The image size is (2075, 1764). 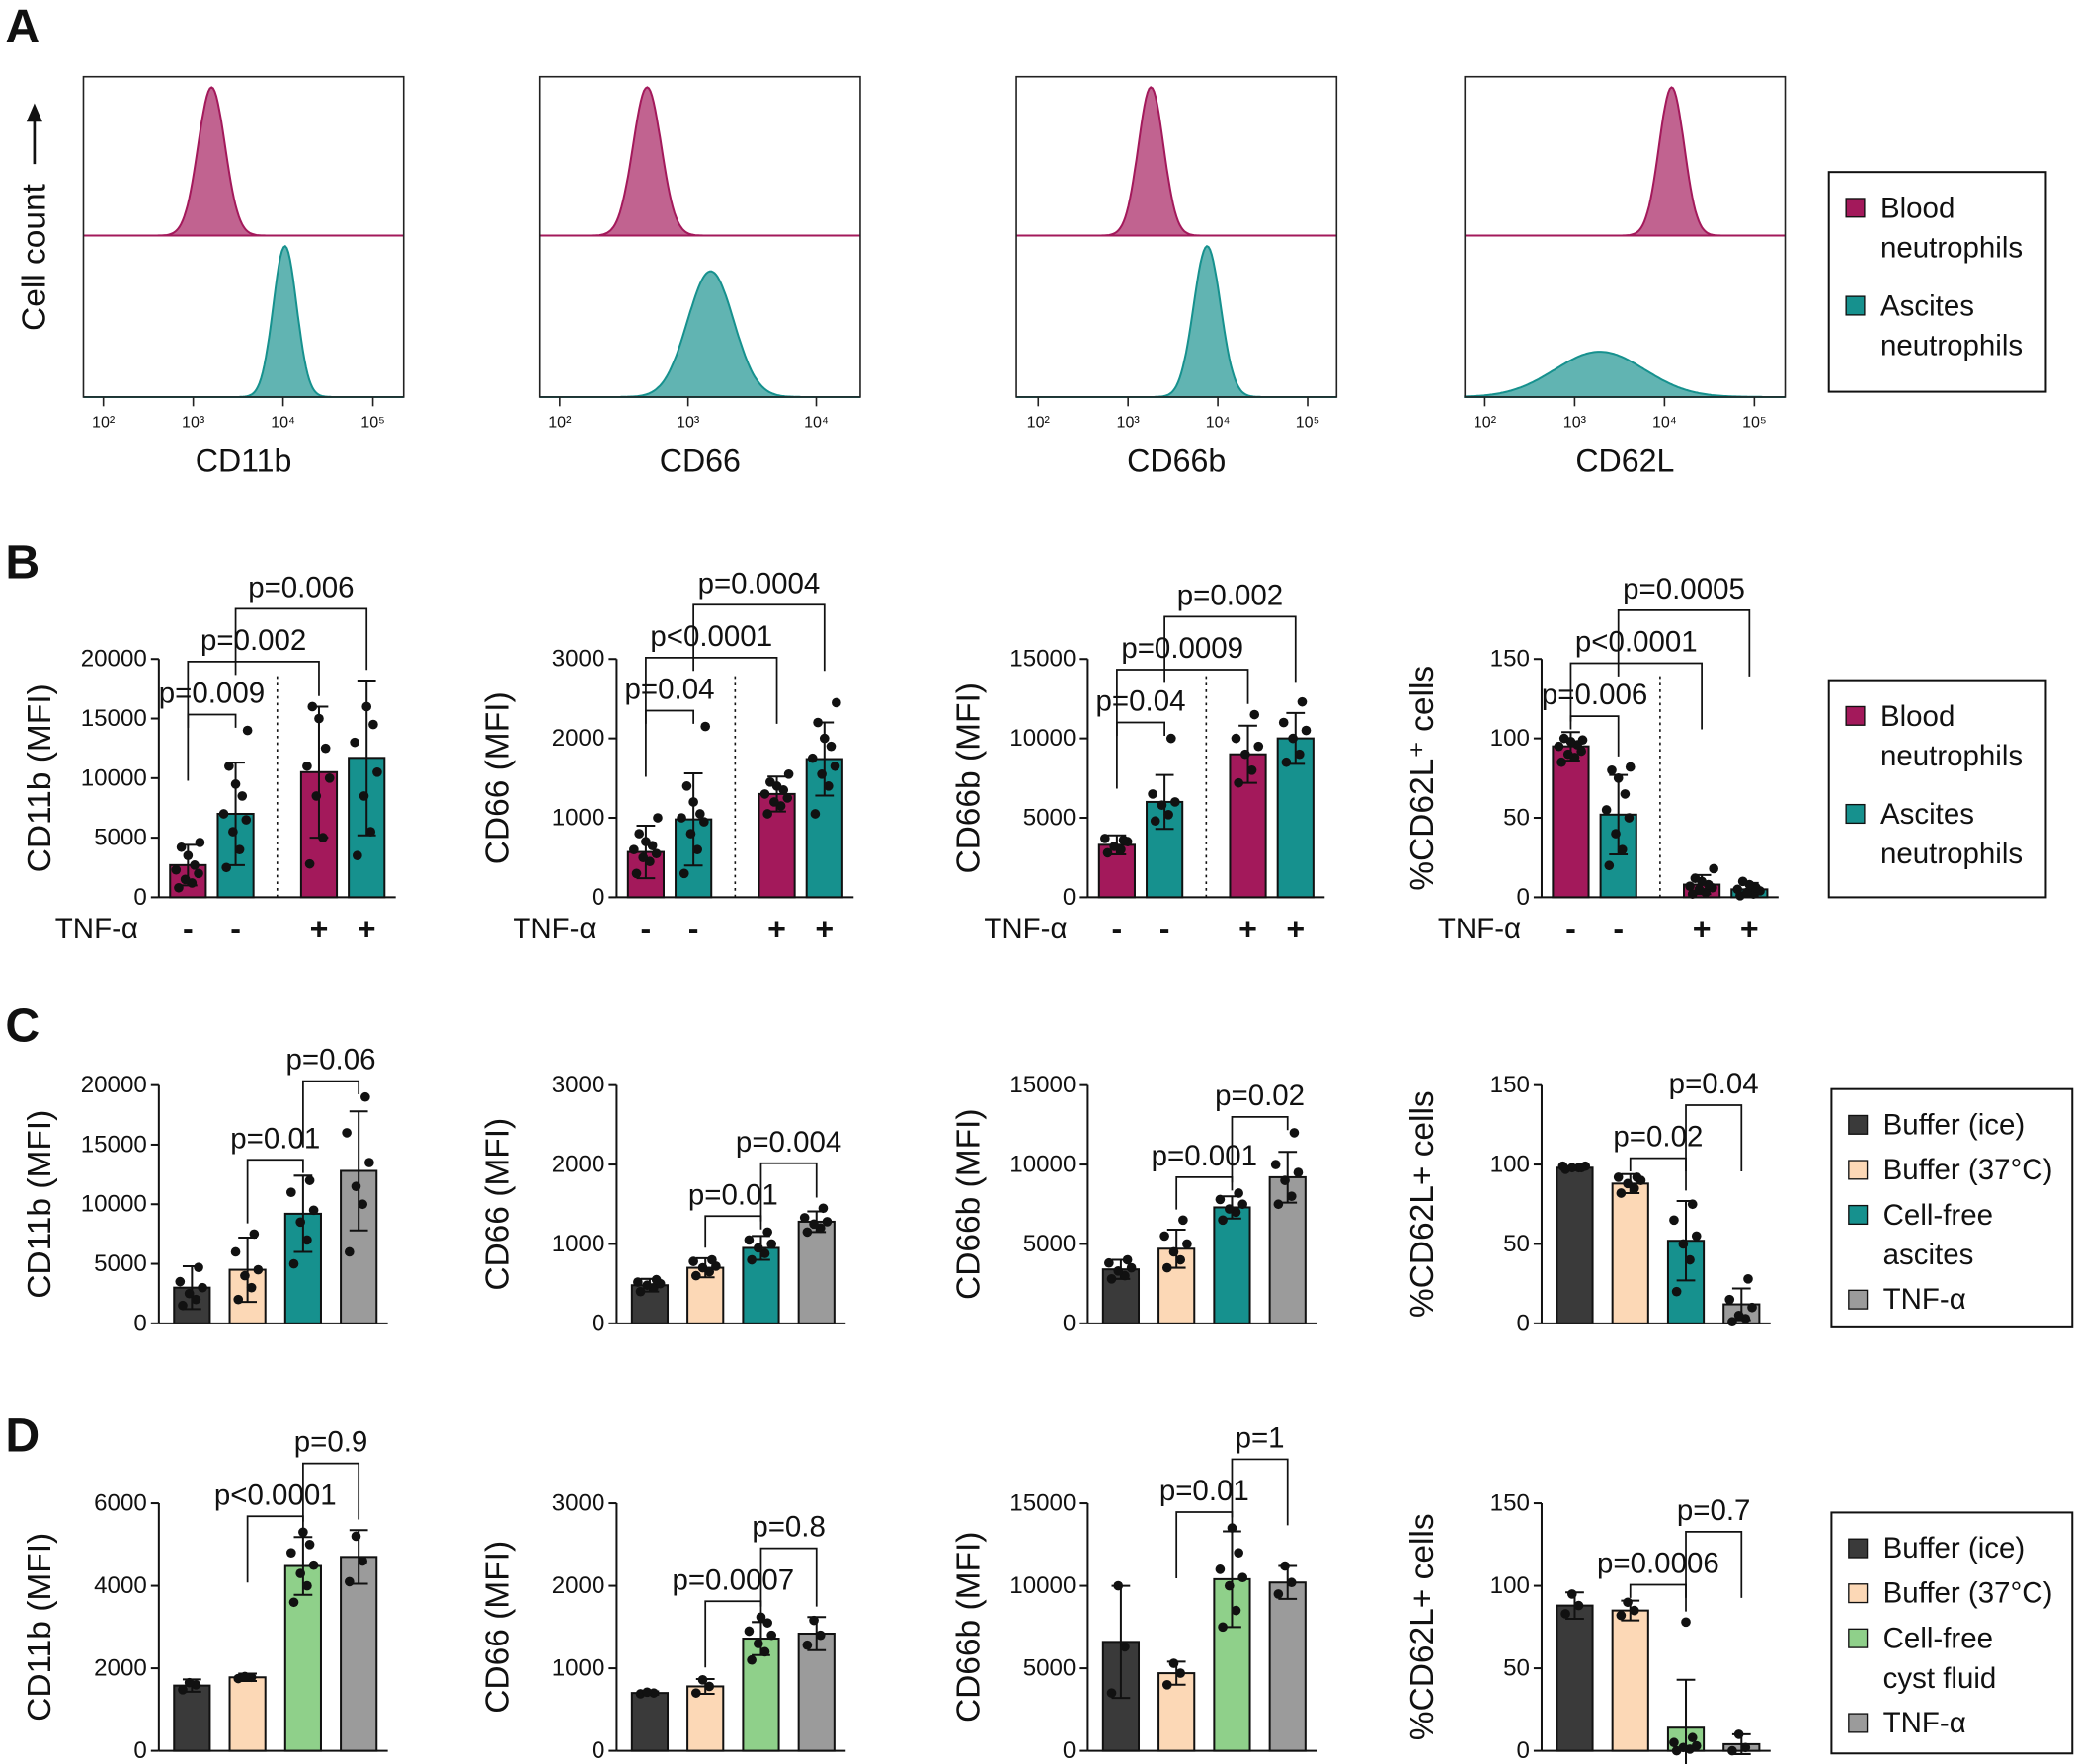 What do you see at coordinates (578, 1085) in the screenshot?
I see `y-tick-label: 3000` at bounding box center [578, 1085].